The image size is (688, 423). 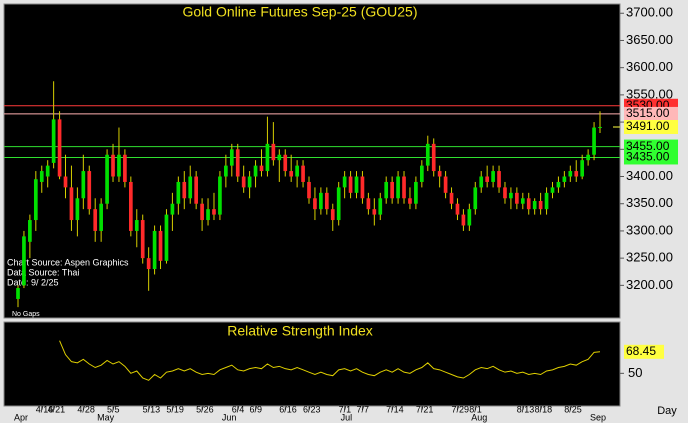 I want to click on x-tick-label: 4/16, so click(x=45, y=409).